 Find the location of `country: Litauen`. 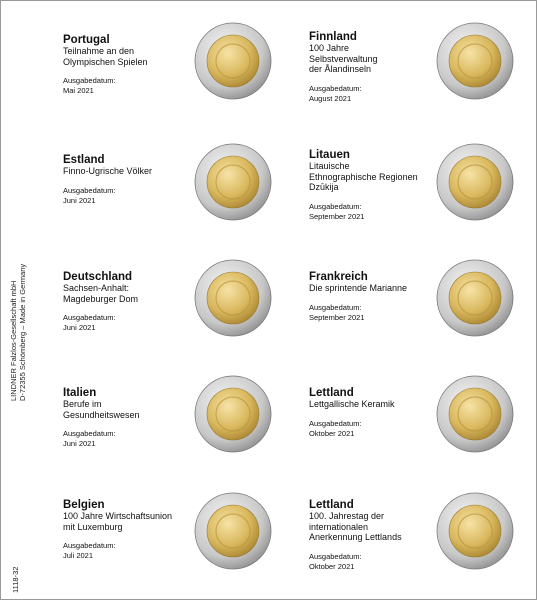

country: Litauen is located at coordinates (329, 155).